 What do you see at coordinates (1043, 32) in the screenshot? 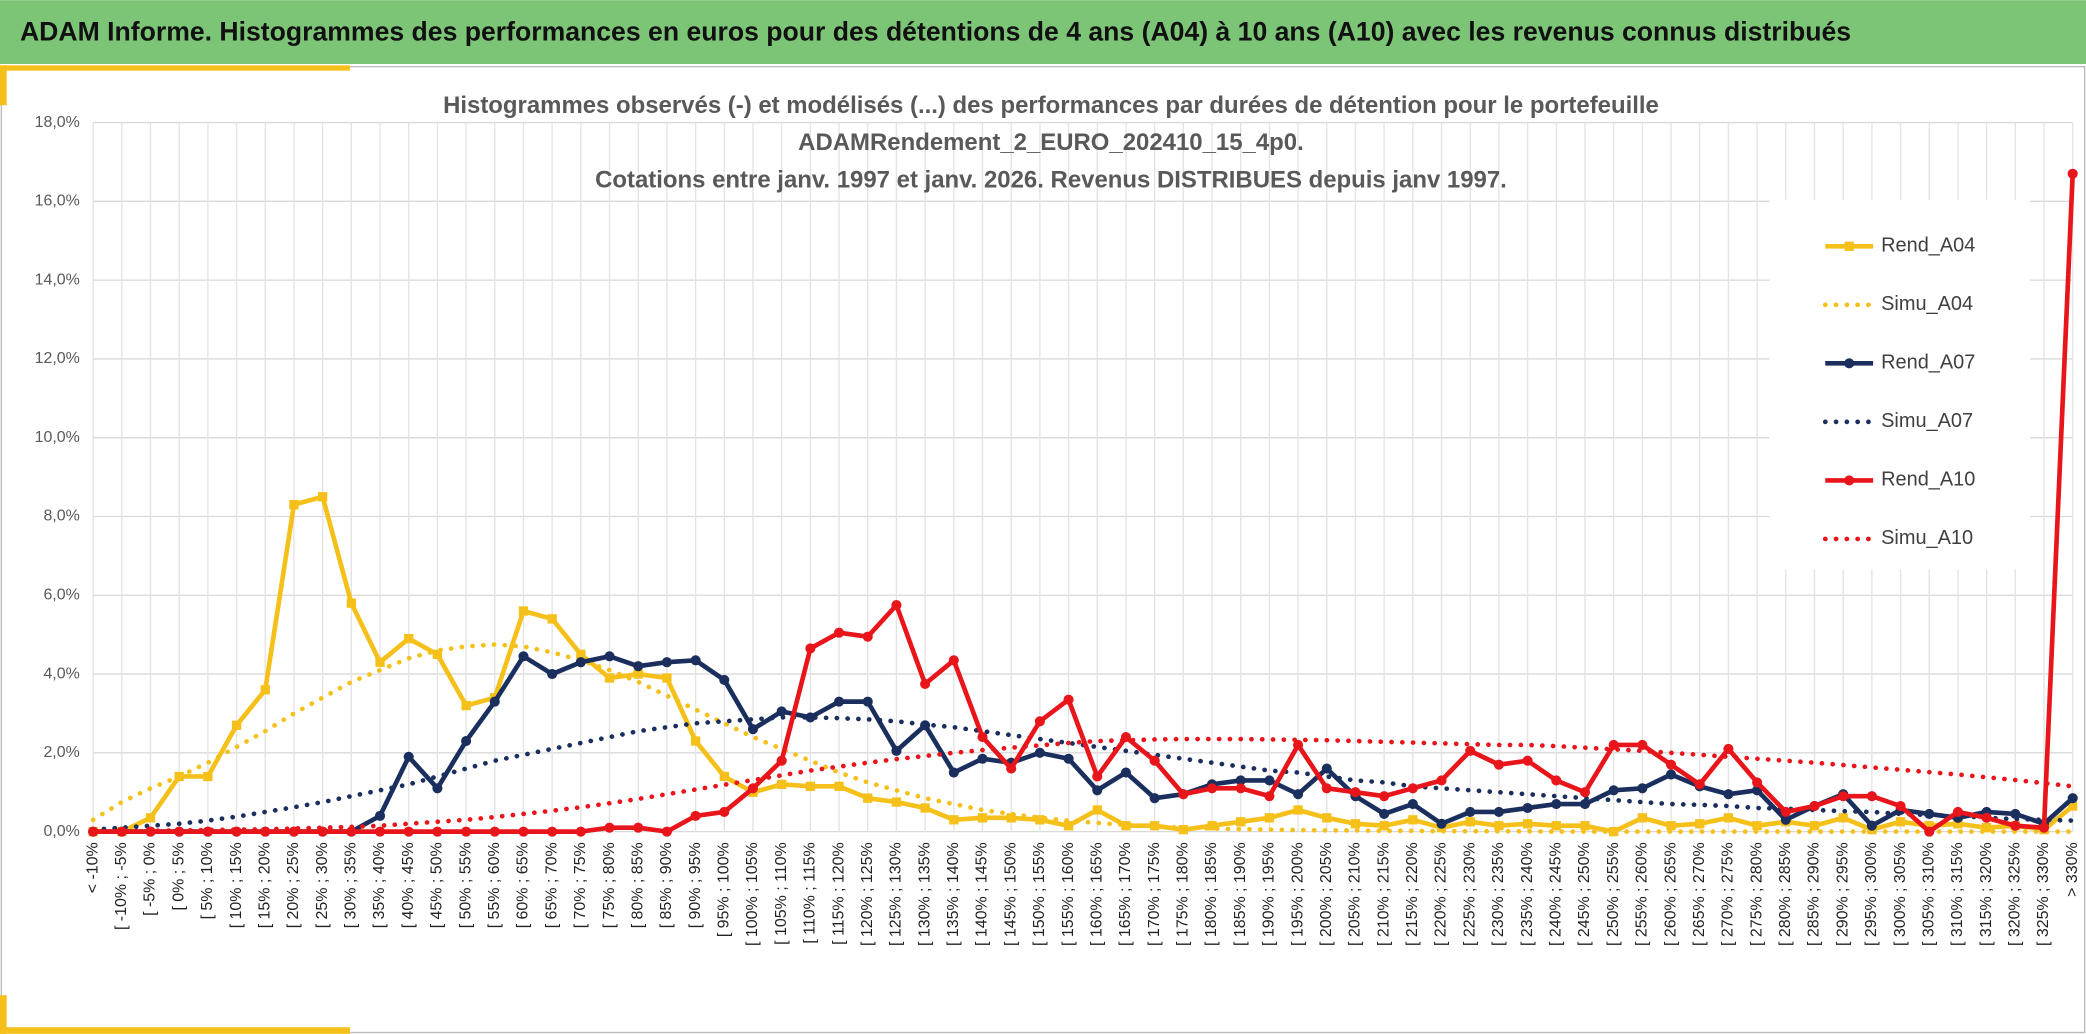
I see `header-bar` at bounding box center [1043, 32].